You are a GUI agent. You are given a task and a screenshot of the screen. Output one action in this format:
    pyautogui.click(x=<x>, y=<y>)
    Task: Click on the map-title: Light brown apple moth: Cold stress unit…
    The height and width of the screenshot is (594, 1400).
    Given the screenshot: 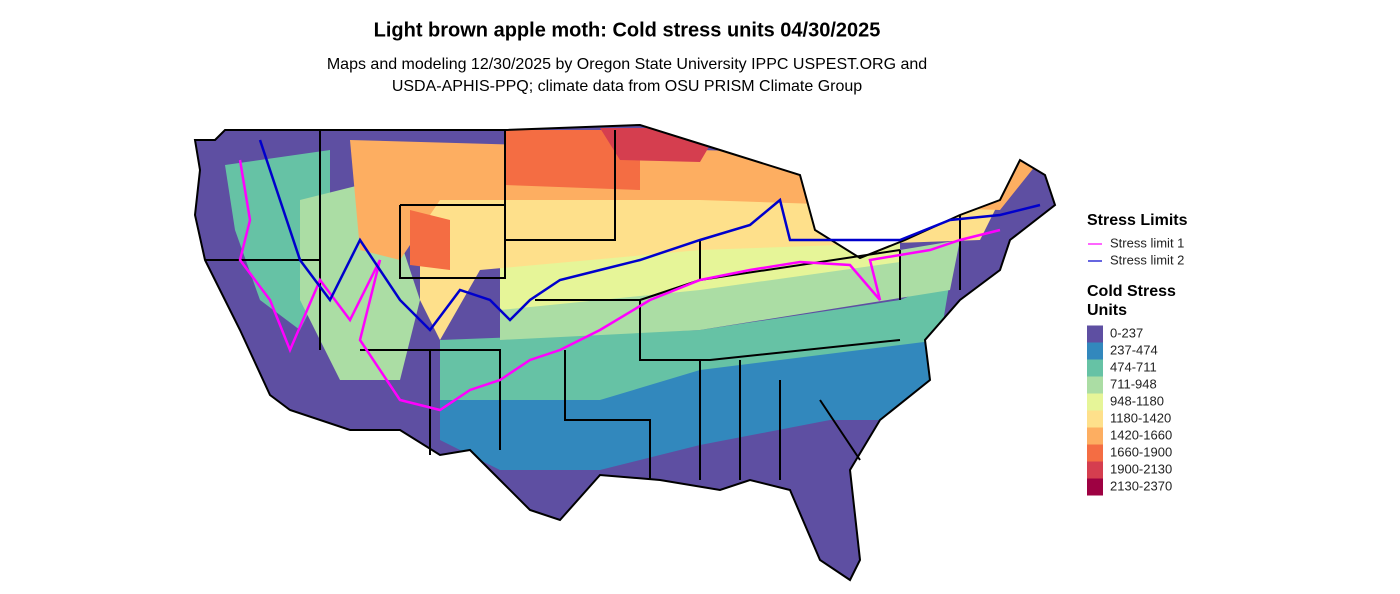 What is the action you would take?
    pyautogui.click(x=627, y=30)
    